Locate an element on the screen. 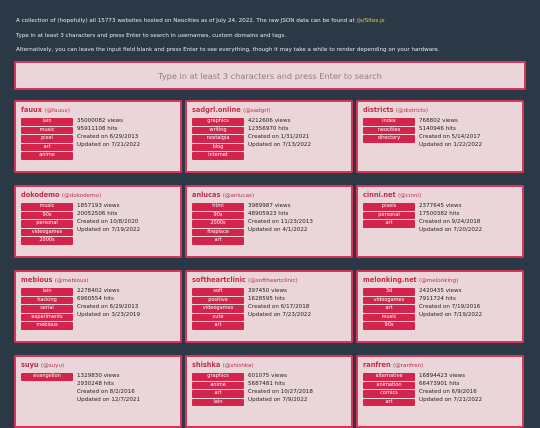 The height and width of the screenshot is (428, 540). tag-button: alternative is located at coordinates (389, 377).